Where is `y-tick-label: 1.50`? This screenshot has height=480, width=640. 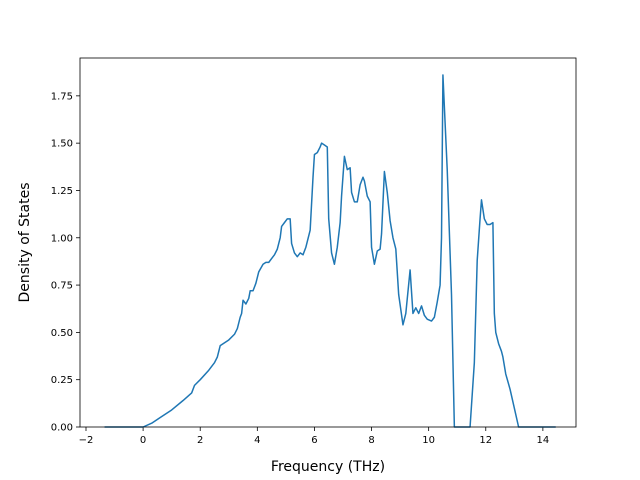 y-tick-label: 1.50 is located at coordinates (62, 144).